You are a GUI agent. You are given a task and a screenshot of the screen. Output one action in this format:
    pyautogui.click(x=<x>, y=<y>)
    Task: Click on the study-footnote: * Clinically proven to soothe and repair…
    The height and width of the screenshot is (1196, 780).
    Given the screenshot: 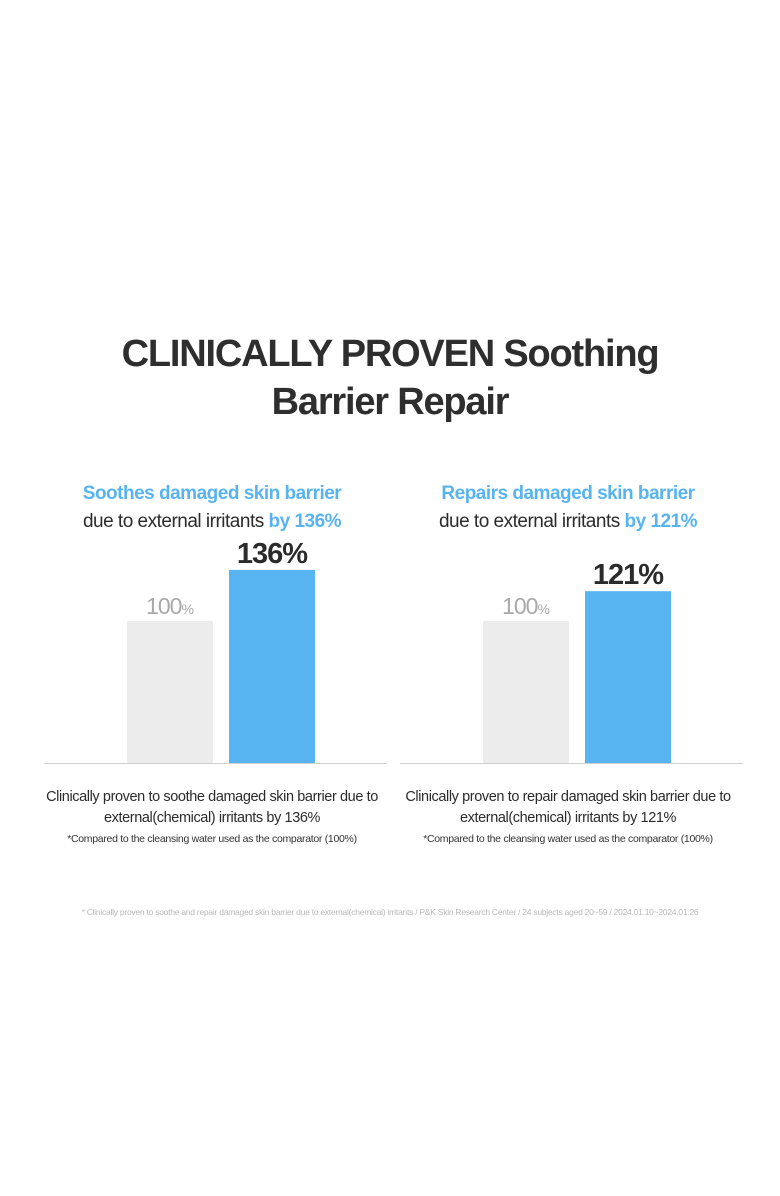 What is the action you would take?
    pyautogui.click(x=390, y=912)
    